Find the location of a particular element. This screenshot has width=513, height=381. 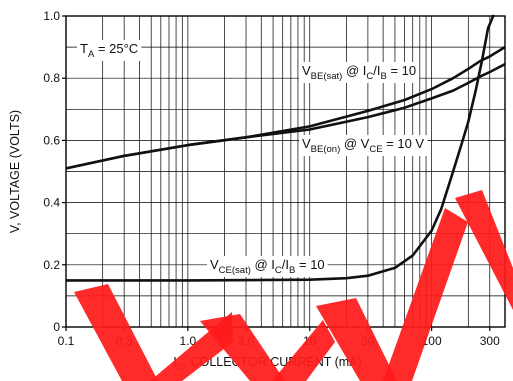

annotation-bg-vbe-sat is located at coordinates (359, 72).